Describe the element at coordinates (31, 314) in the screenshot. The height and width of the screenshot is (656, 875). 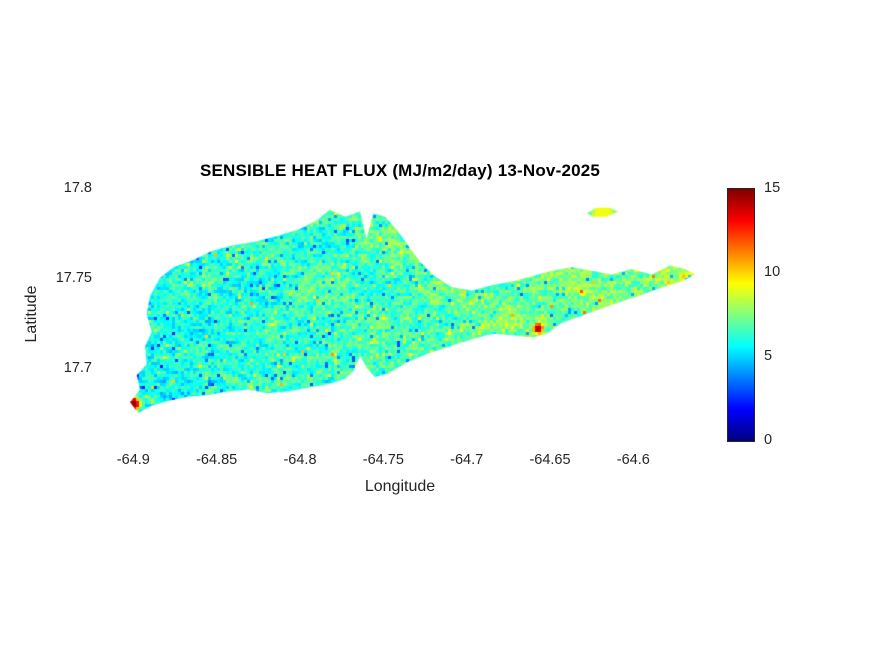
I see `y-axis-label: Latitude` at that location.